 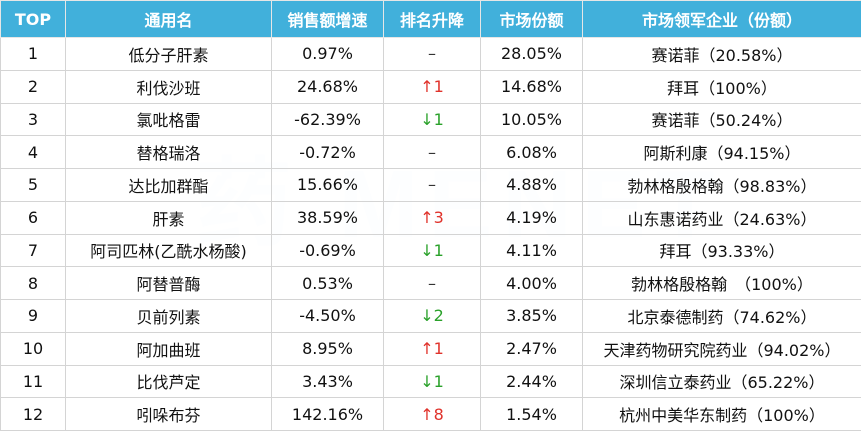 I want to click on cell-generic-name: 氯吡格雷, so click(x=168, y=119).